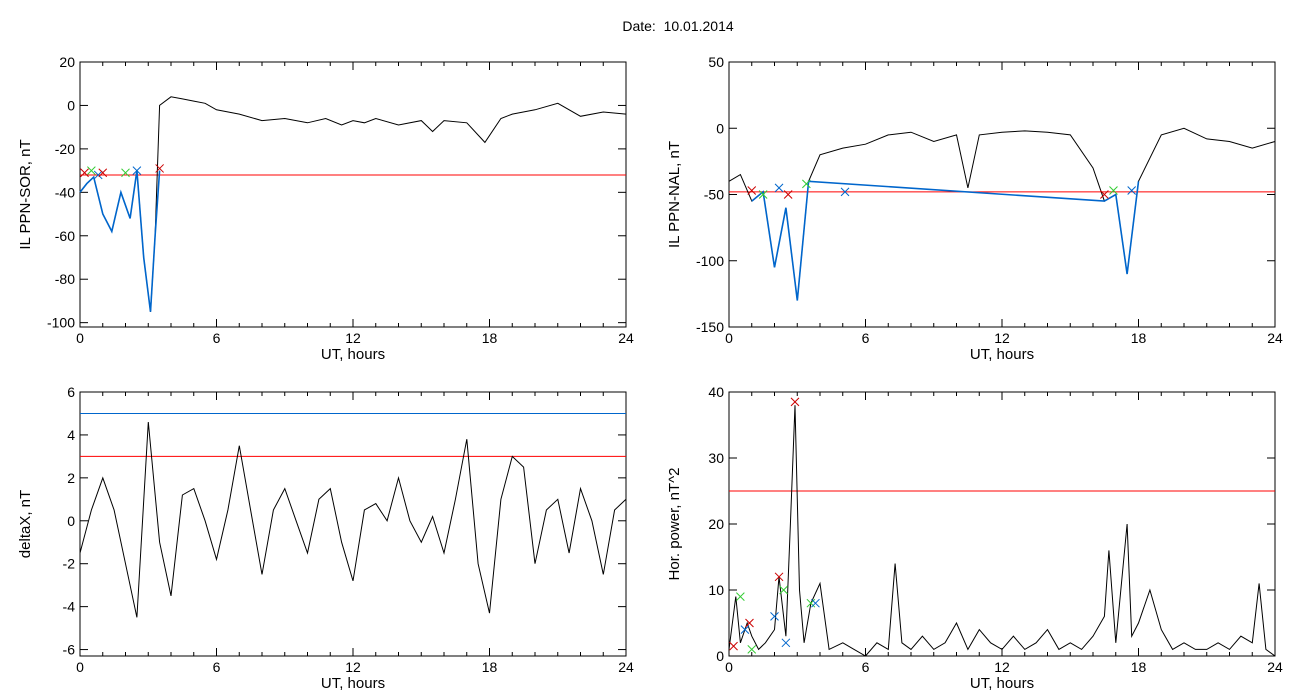 The image size is (1300, 700). I want to click on y-axis-label: IL PPN-SOR, nT, so click(25, 194).